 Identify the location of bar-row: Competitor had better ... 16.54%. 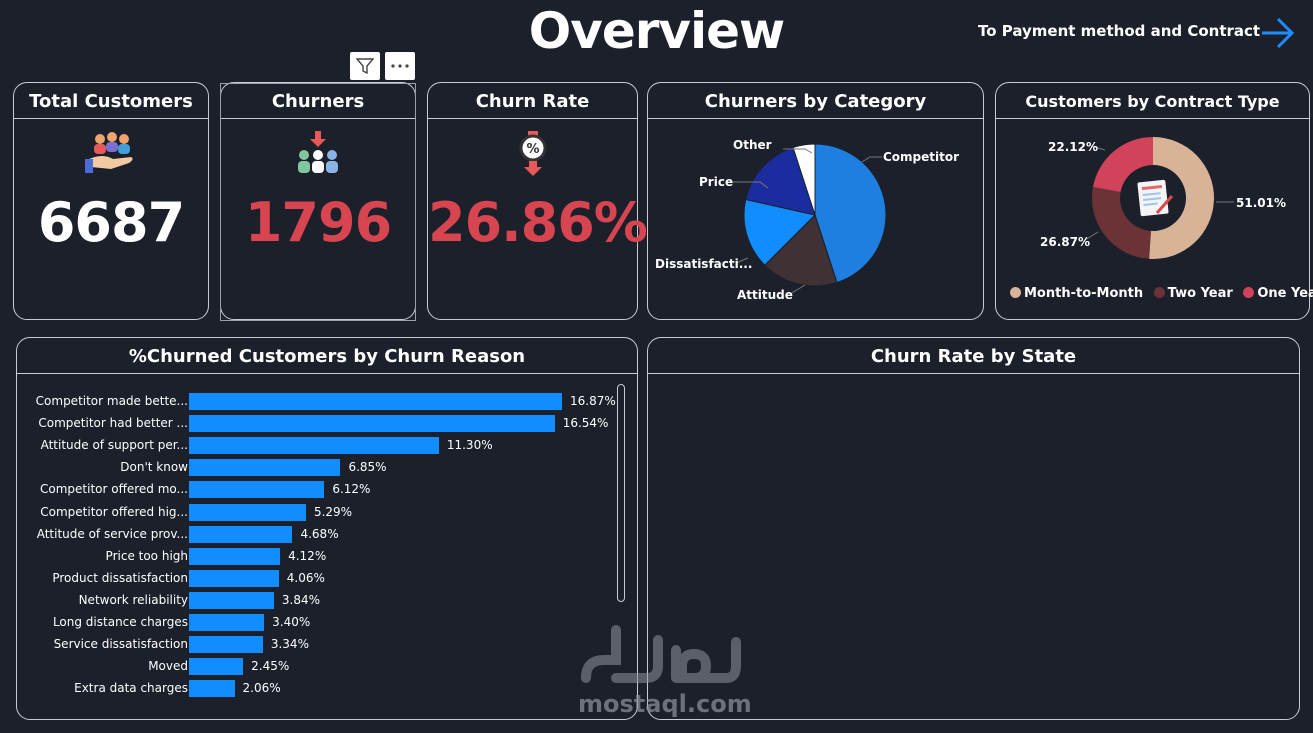
(318, 424).